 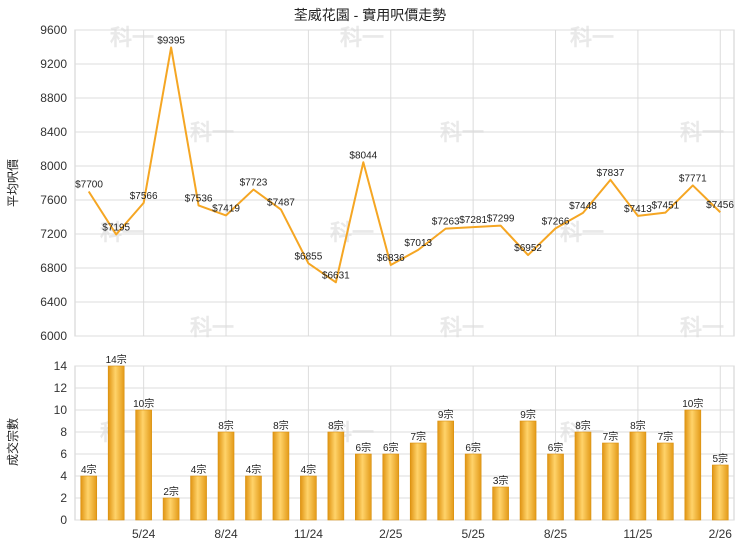 What do you see at coordinates (611, 173) in the screenshot?
I see `price-point-label: $7837` at bounding box center [611, 173].